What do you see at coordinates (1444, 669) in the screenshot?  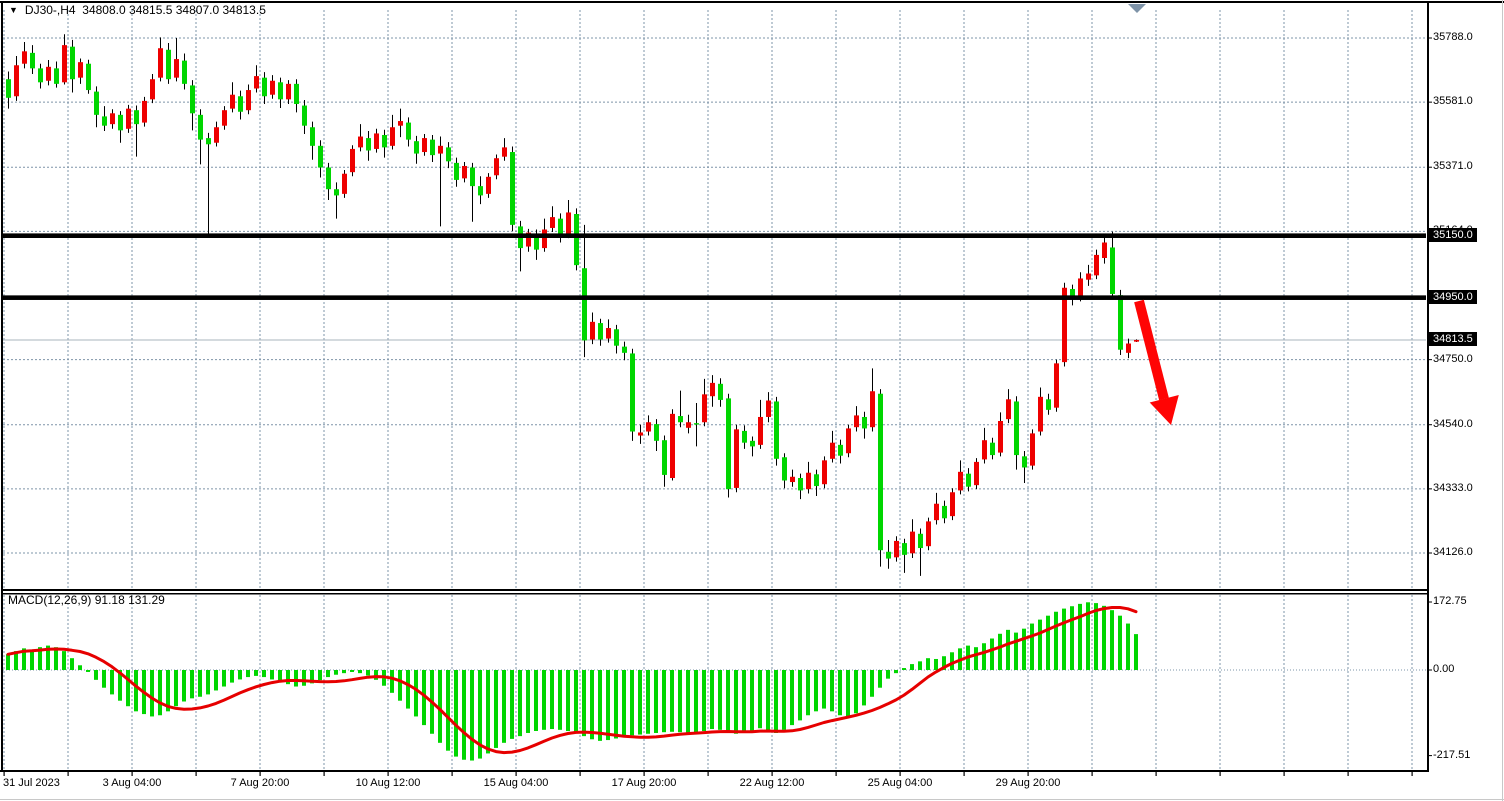 I see `macd-axis-label: 0.00` at bounding box center [1444, 669].